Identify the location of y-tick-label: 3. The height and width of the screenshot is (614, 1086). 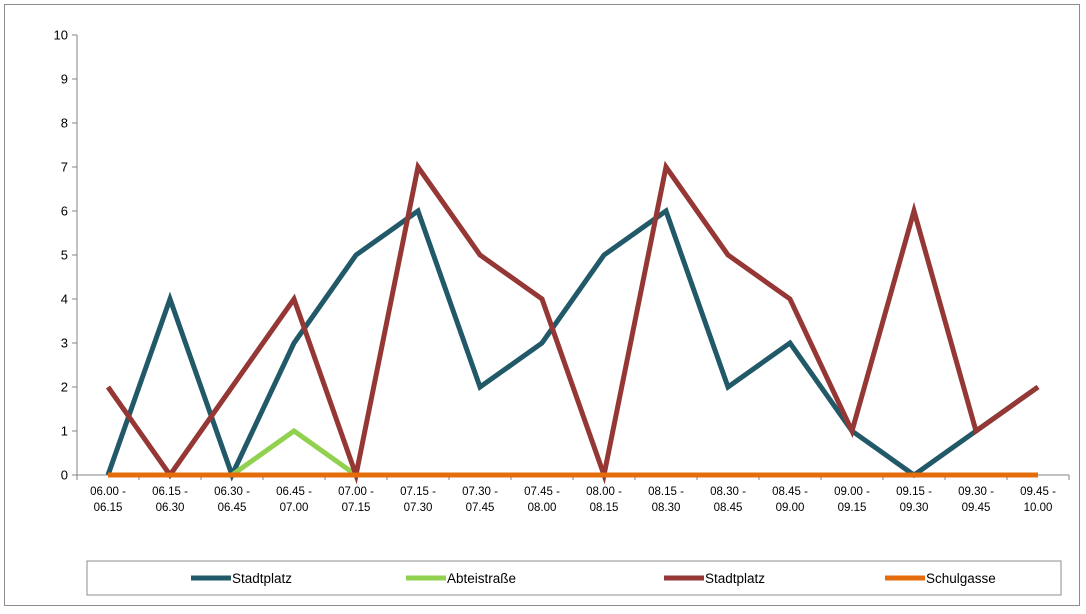
(64, 343).